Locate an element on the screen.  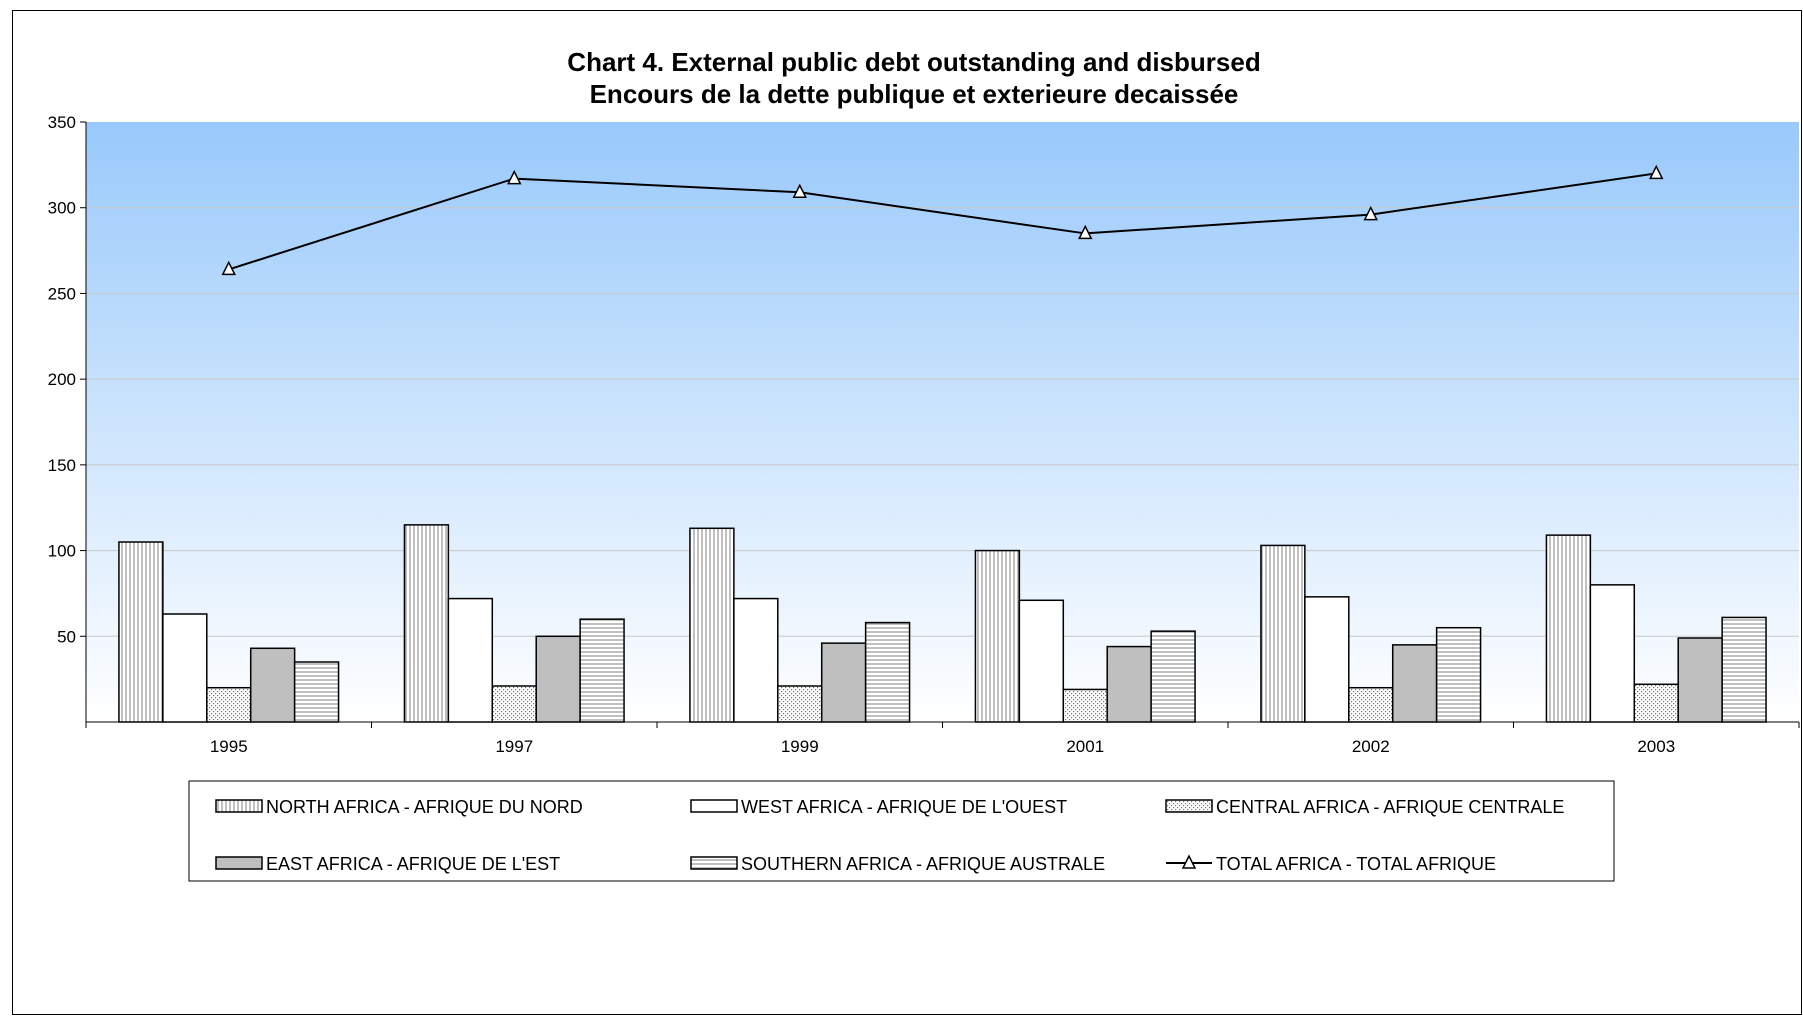
legend-label: CENTRAL AFRICA - AFRIQUE CENTRALE is located at coordinates (1390, 807).